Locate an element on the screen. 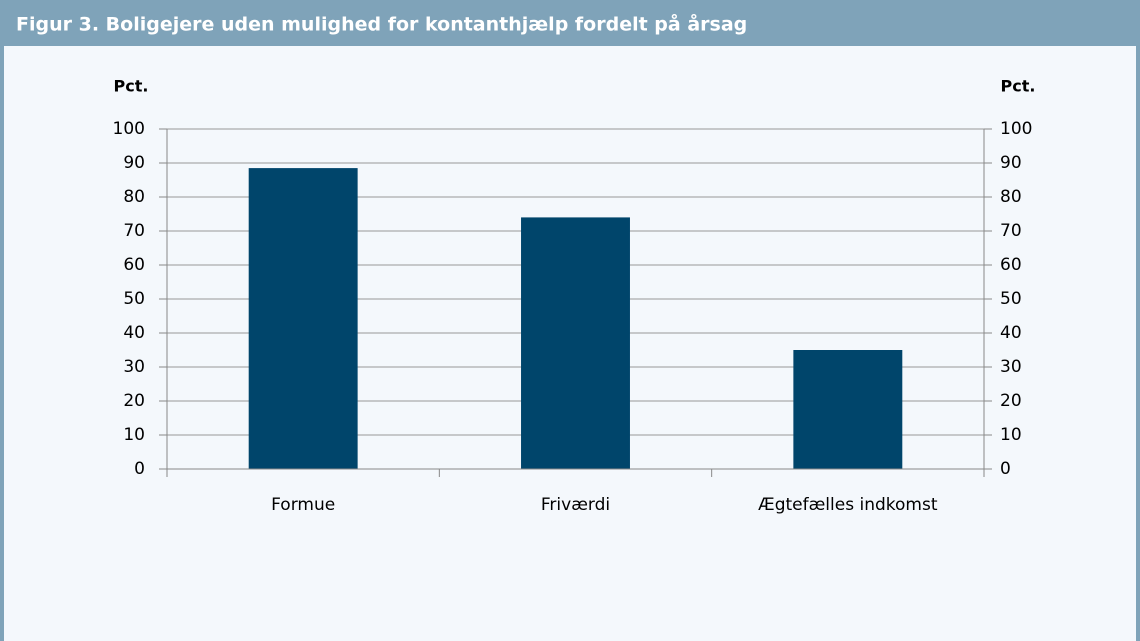 This screenshot has height=641, width=1140. x-tick-label: Formue is located at coordinates (303, 505).